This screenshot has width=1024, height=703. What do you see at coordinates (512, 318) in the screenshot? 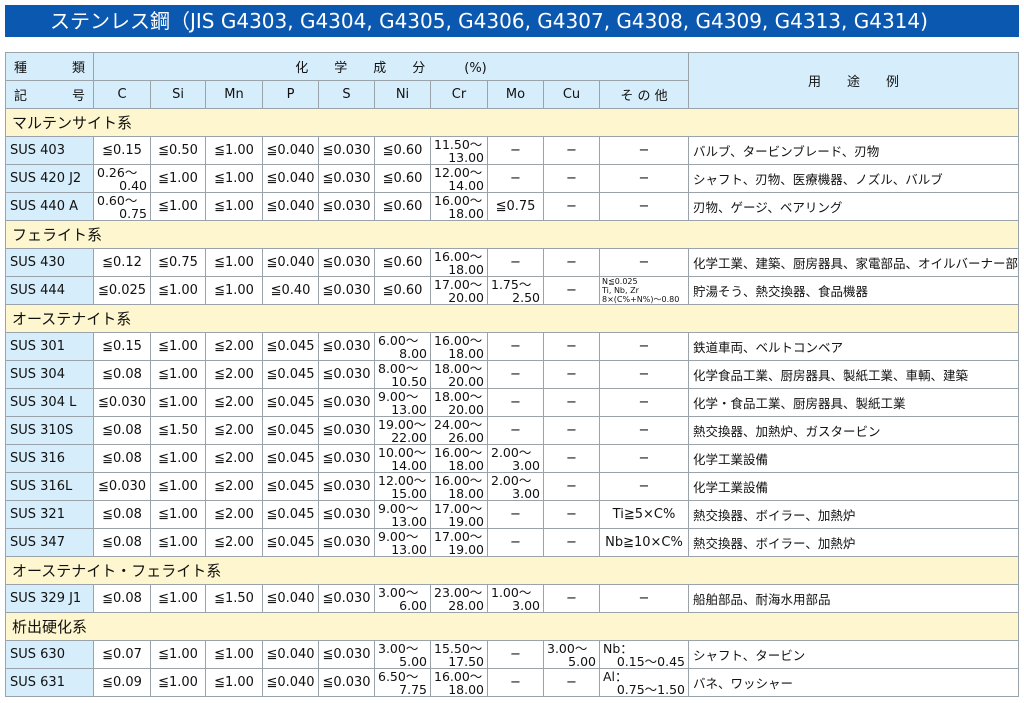
I see `category-label: オーステナイト系` at bounding box center [512, 318].